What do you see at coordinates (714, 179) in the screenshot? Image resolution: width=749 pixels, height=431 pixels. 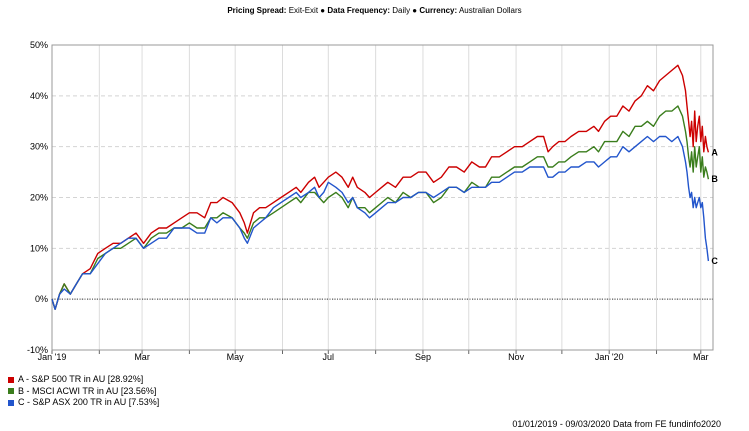 I see `series-end-label-b: B` at bounding box center [714, 179].